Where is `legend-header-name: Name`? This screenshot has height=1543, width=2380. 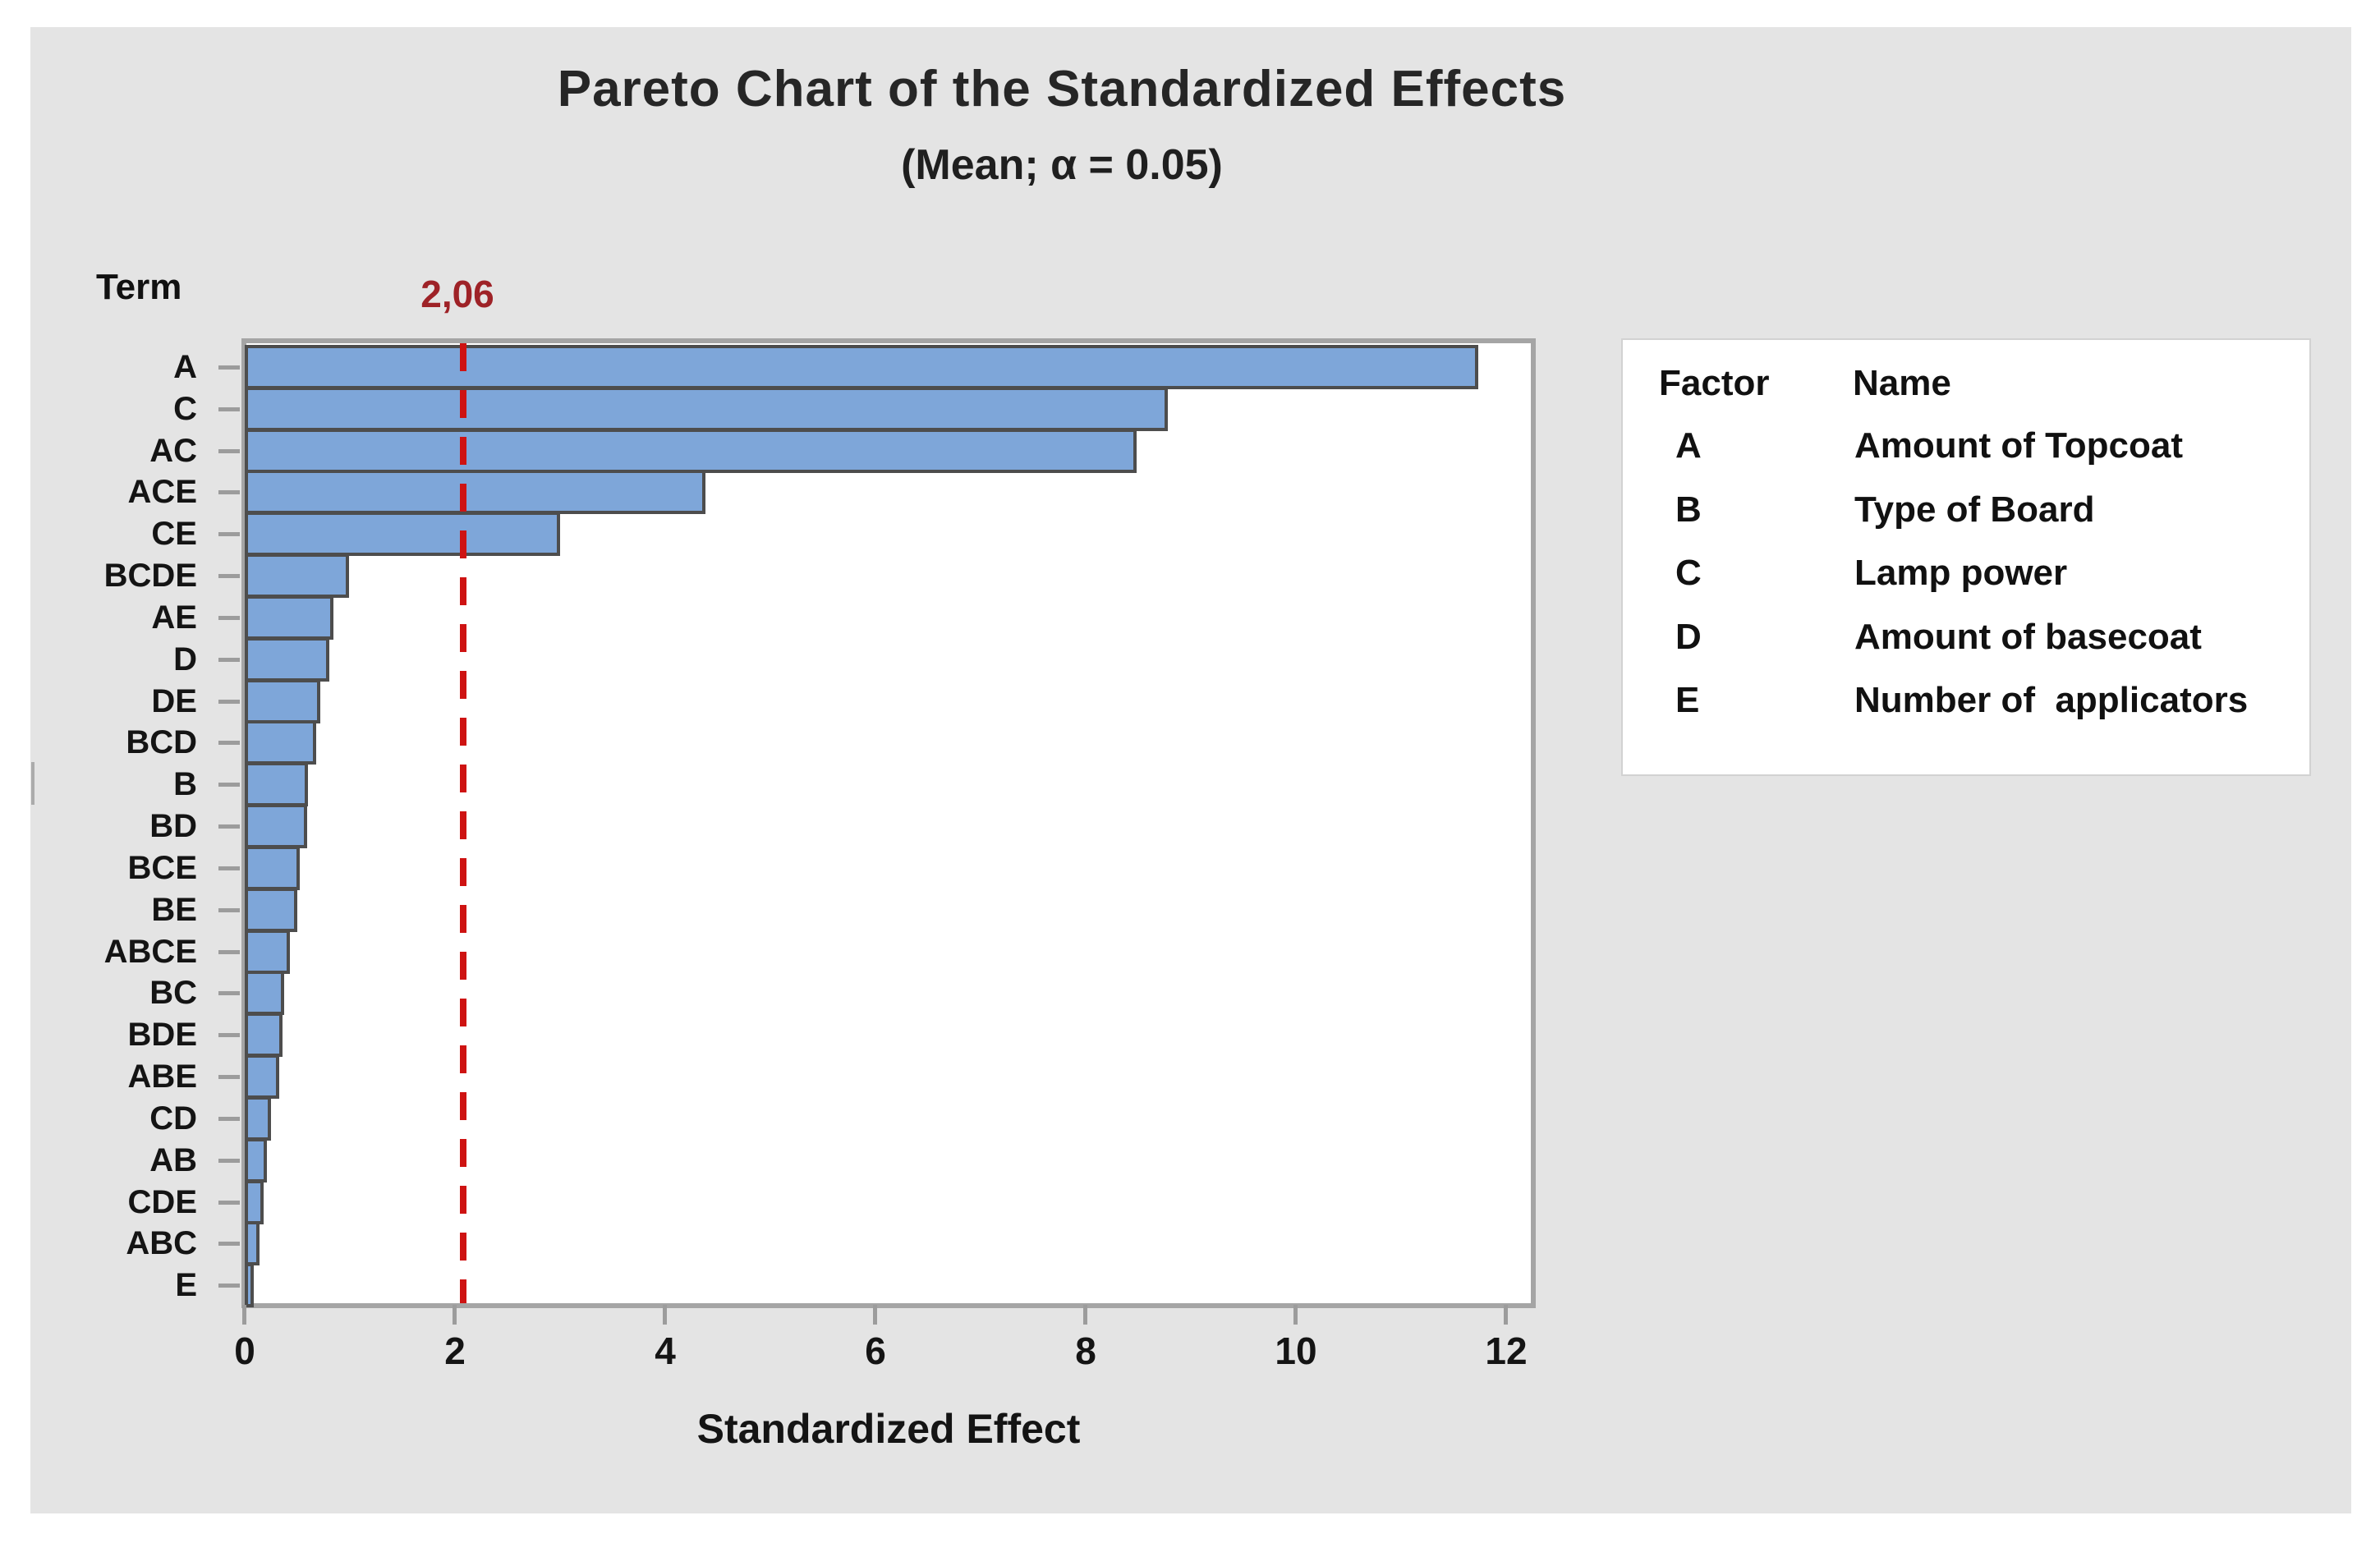
legend-header-name: Name is located at coordinates (1902, 383).